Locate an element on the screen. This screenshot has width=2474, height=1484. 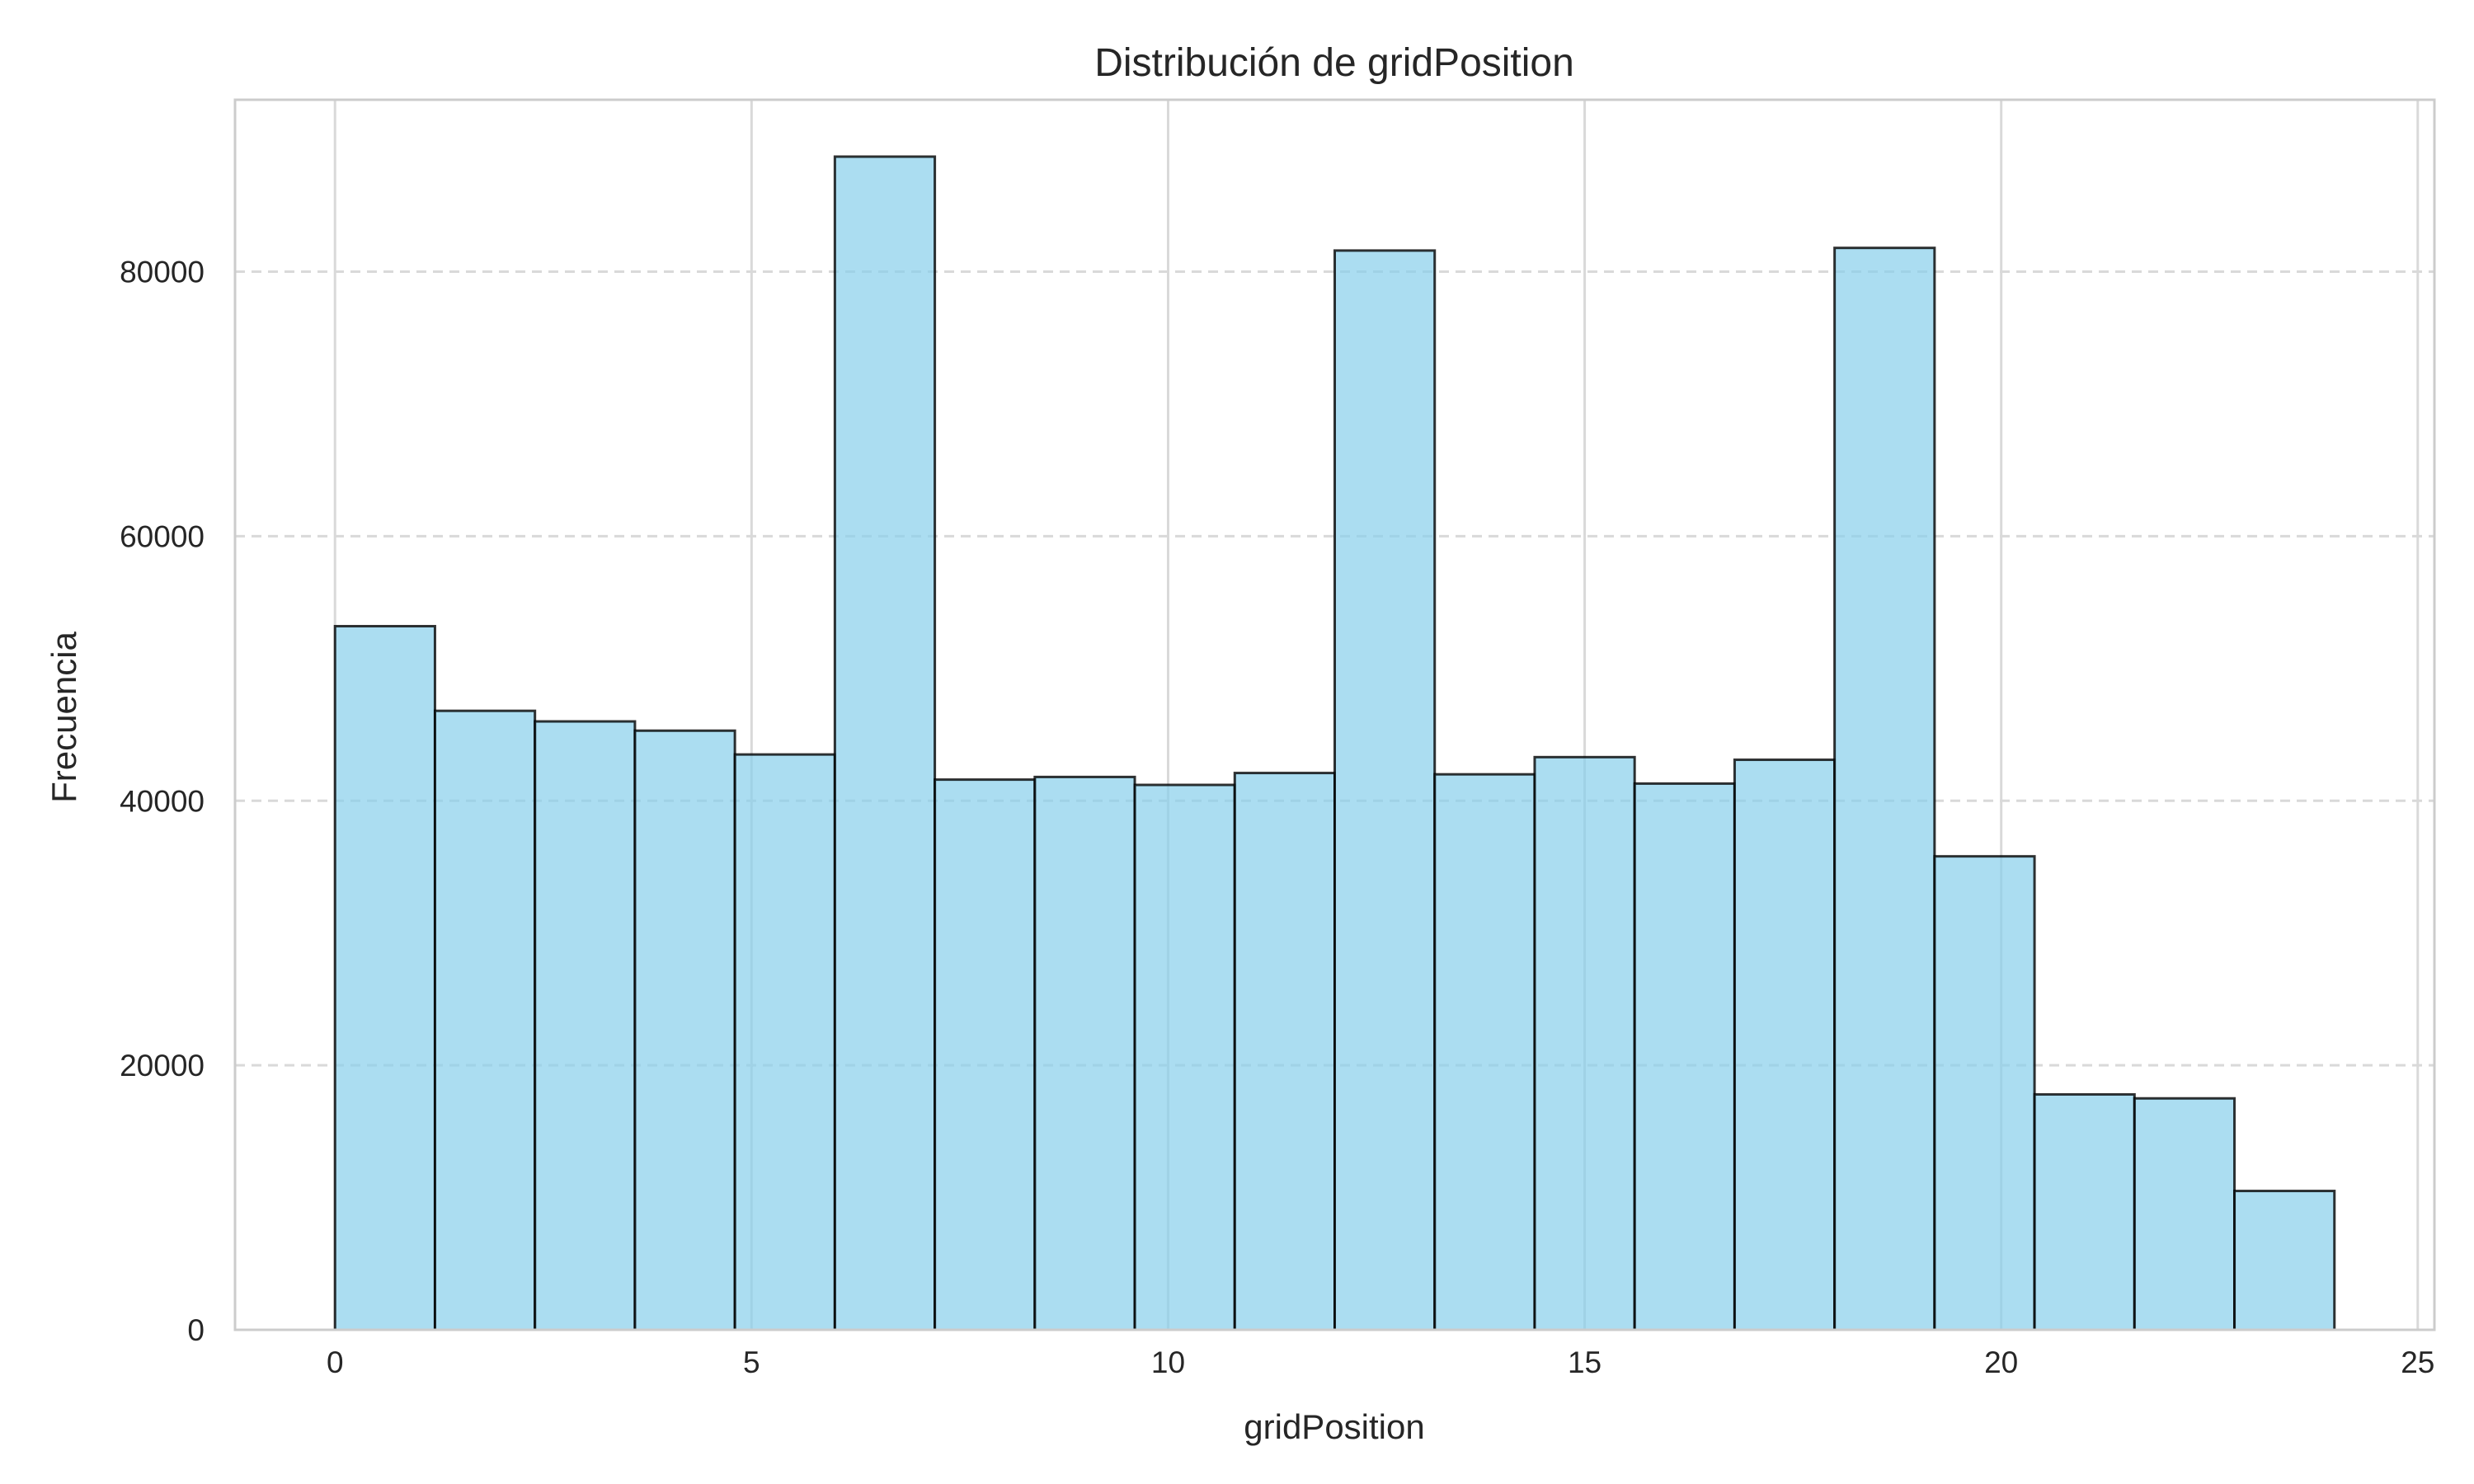
x-tick-labels: 0 5 10 15 20 25 is located at coordinates (1380, 1362).